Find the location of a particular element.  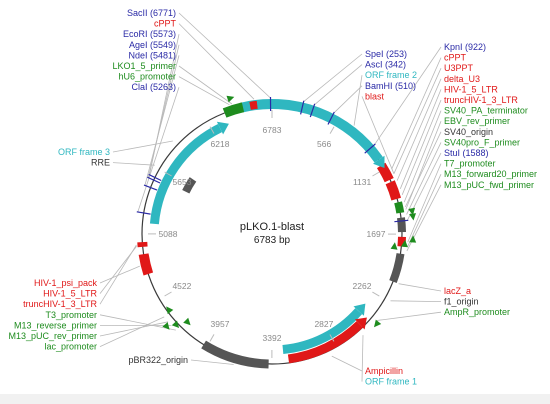

left-mid-label: ORF frame 3 is located at coordinates (84, 152).